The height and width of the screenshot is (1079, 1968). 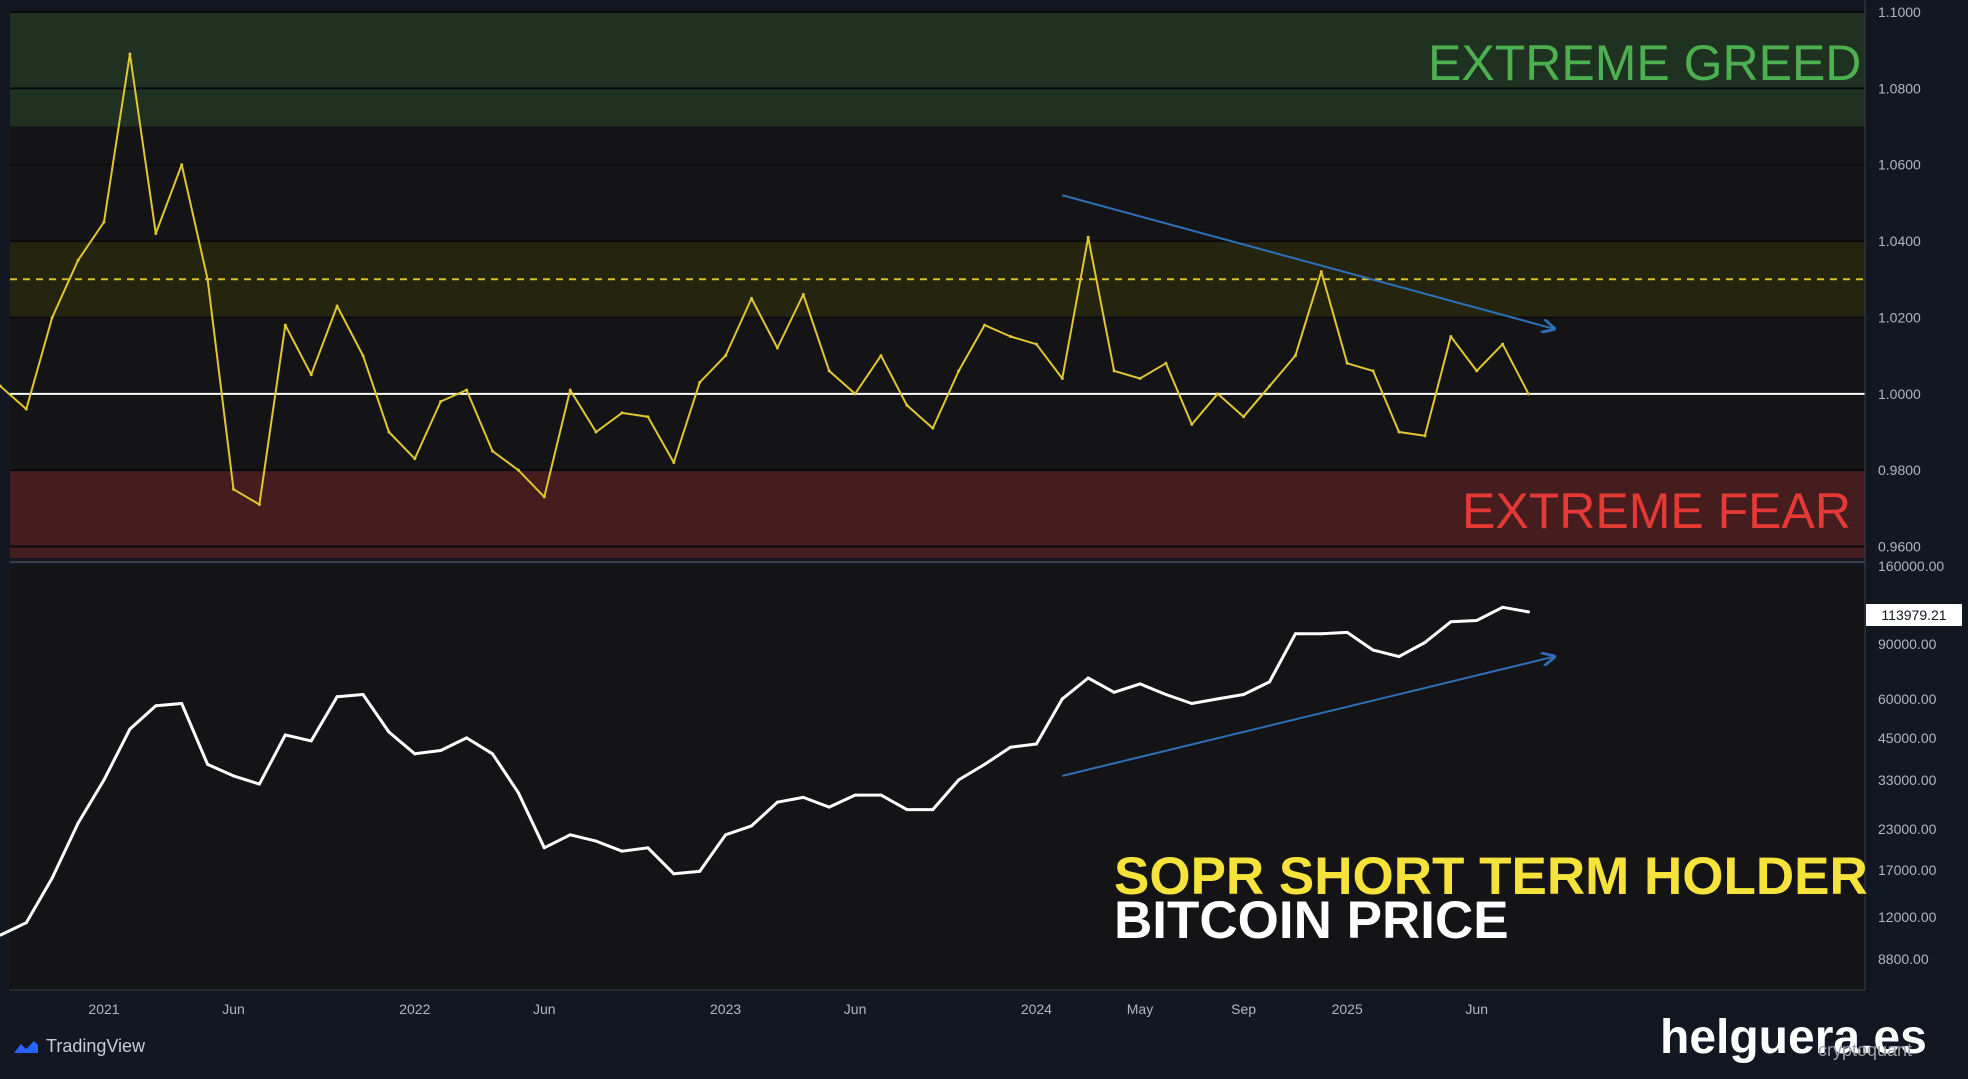 I want to click on tradingview-logo: TradingView, so click(x=78, y=1046).